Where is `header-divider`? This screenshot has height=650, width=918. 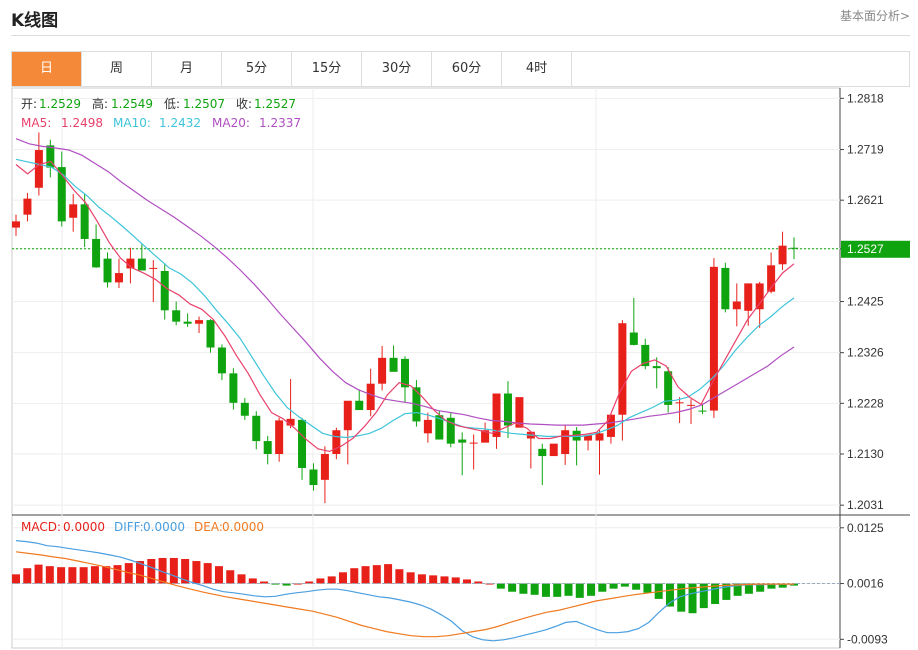
header-divider is located at coordinates (460, 35).